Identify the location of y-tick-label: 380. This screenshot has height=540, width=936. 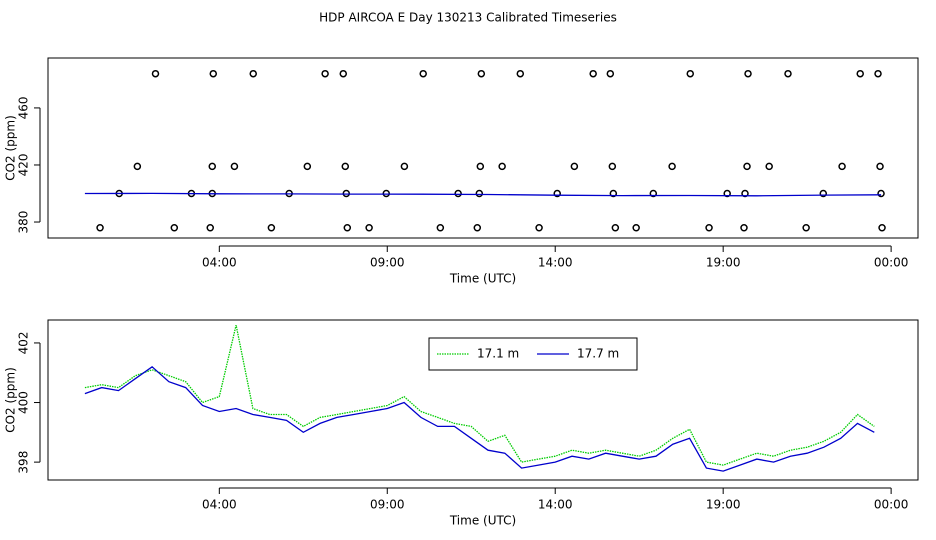
(24, 222).